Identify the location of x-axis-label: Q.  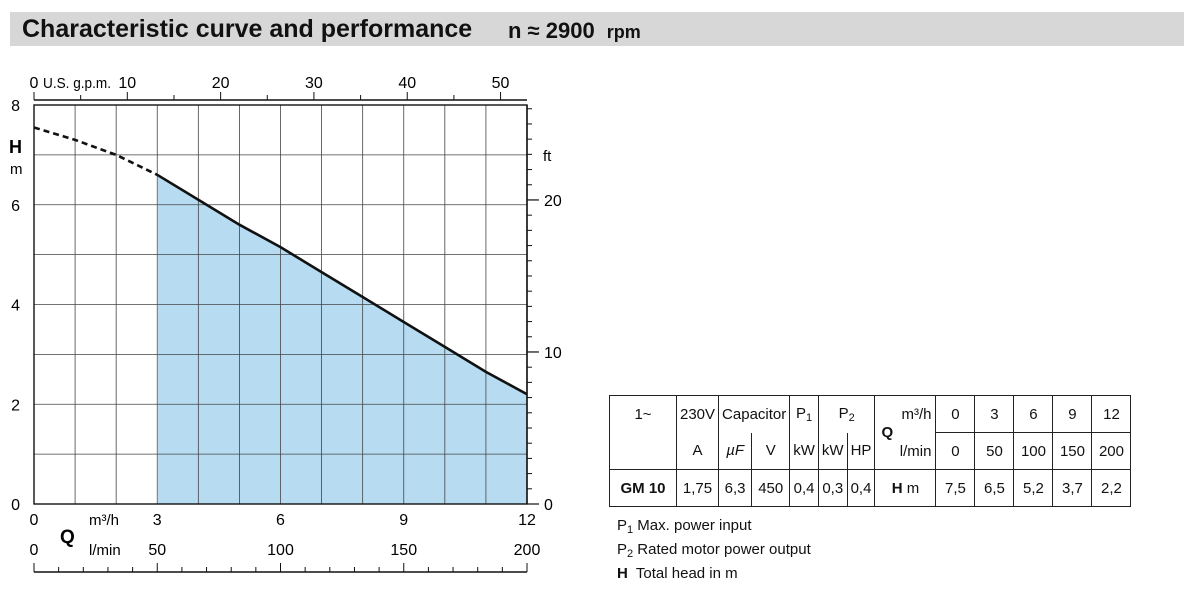
(67, 537).